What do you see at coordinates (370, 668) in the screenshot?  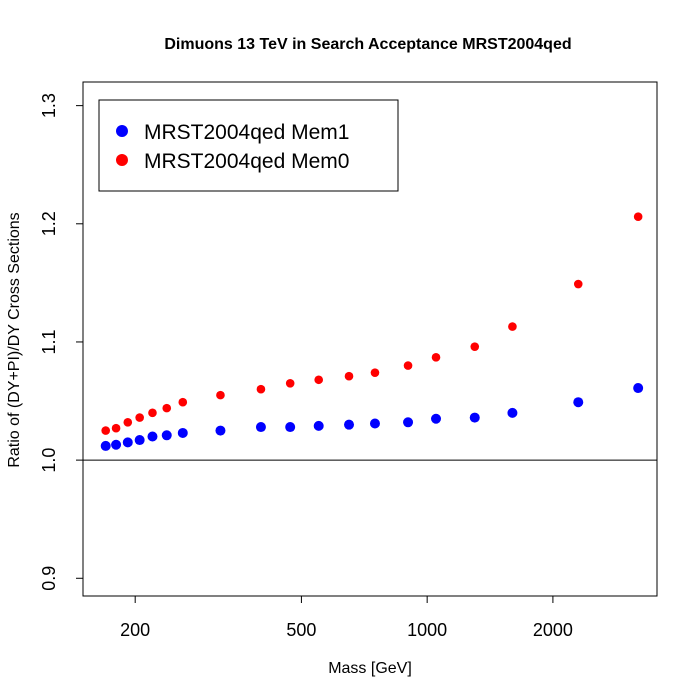 I see `x-axis-label: Mass [GeV]` at bounding box center [370, 668].